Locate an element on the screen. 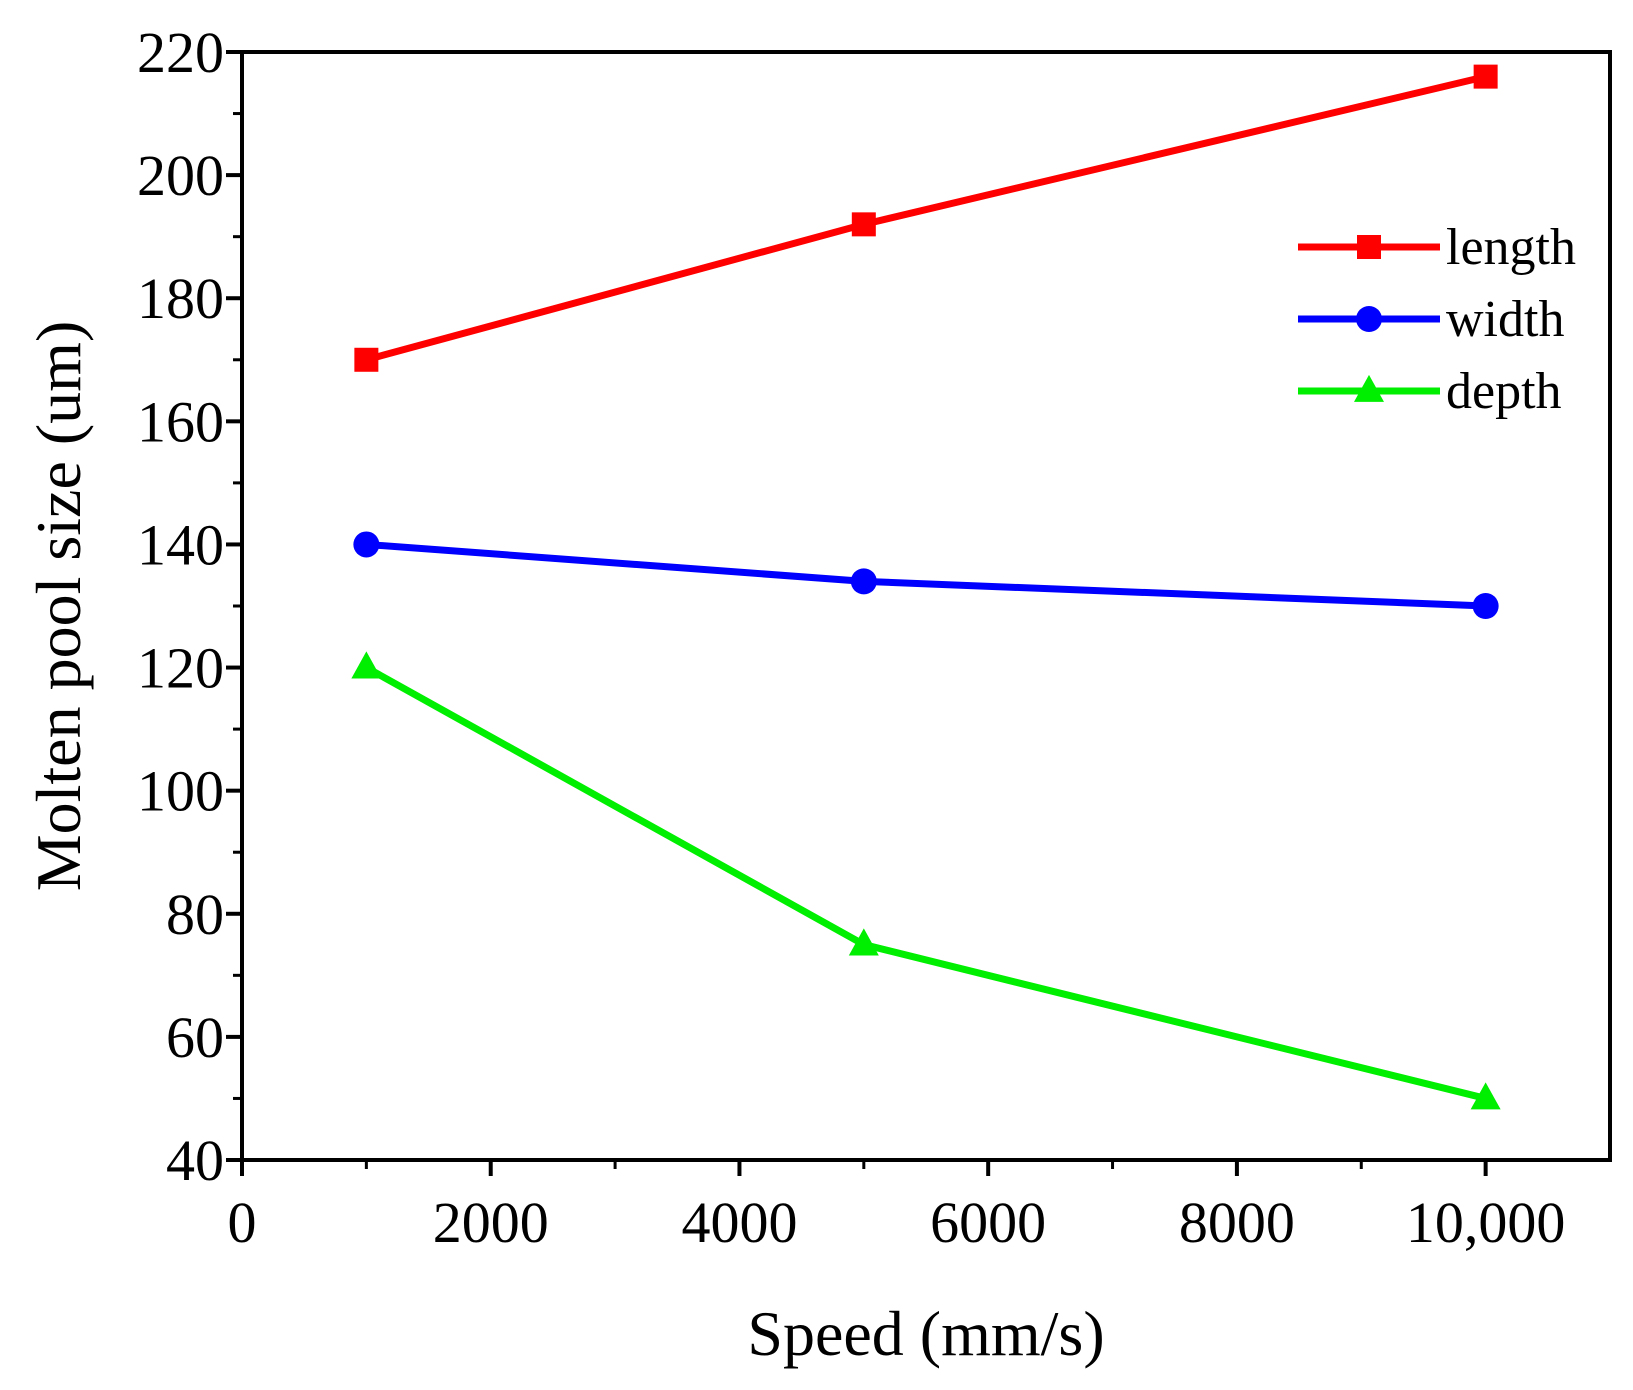 The width and height of the screenshot is (1633, 1390). y-tick-label: 40 is located at coordinates (195, 1160).